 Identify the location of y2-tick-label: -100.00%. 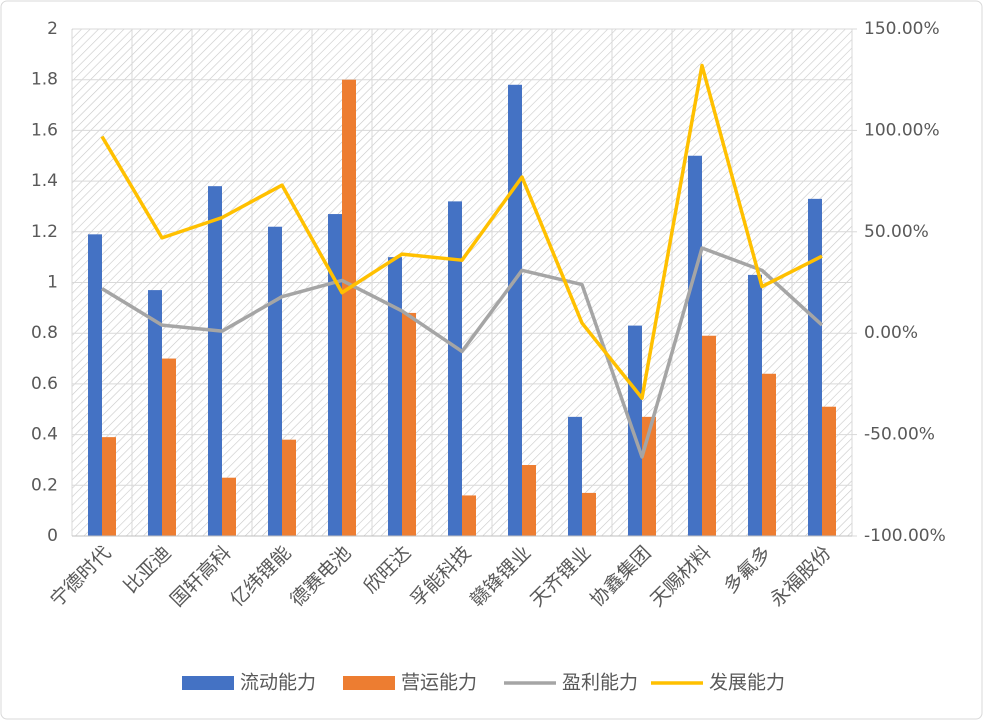
(905, 536).